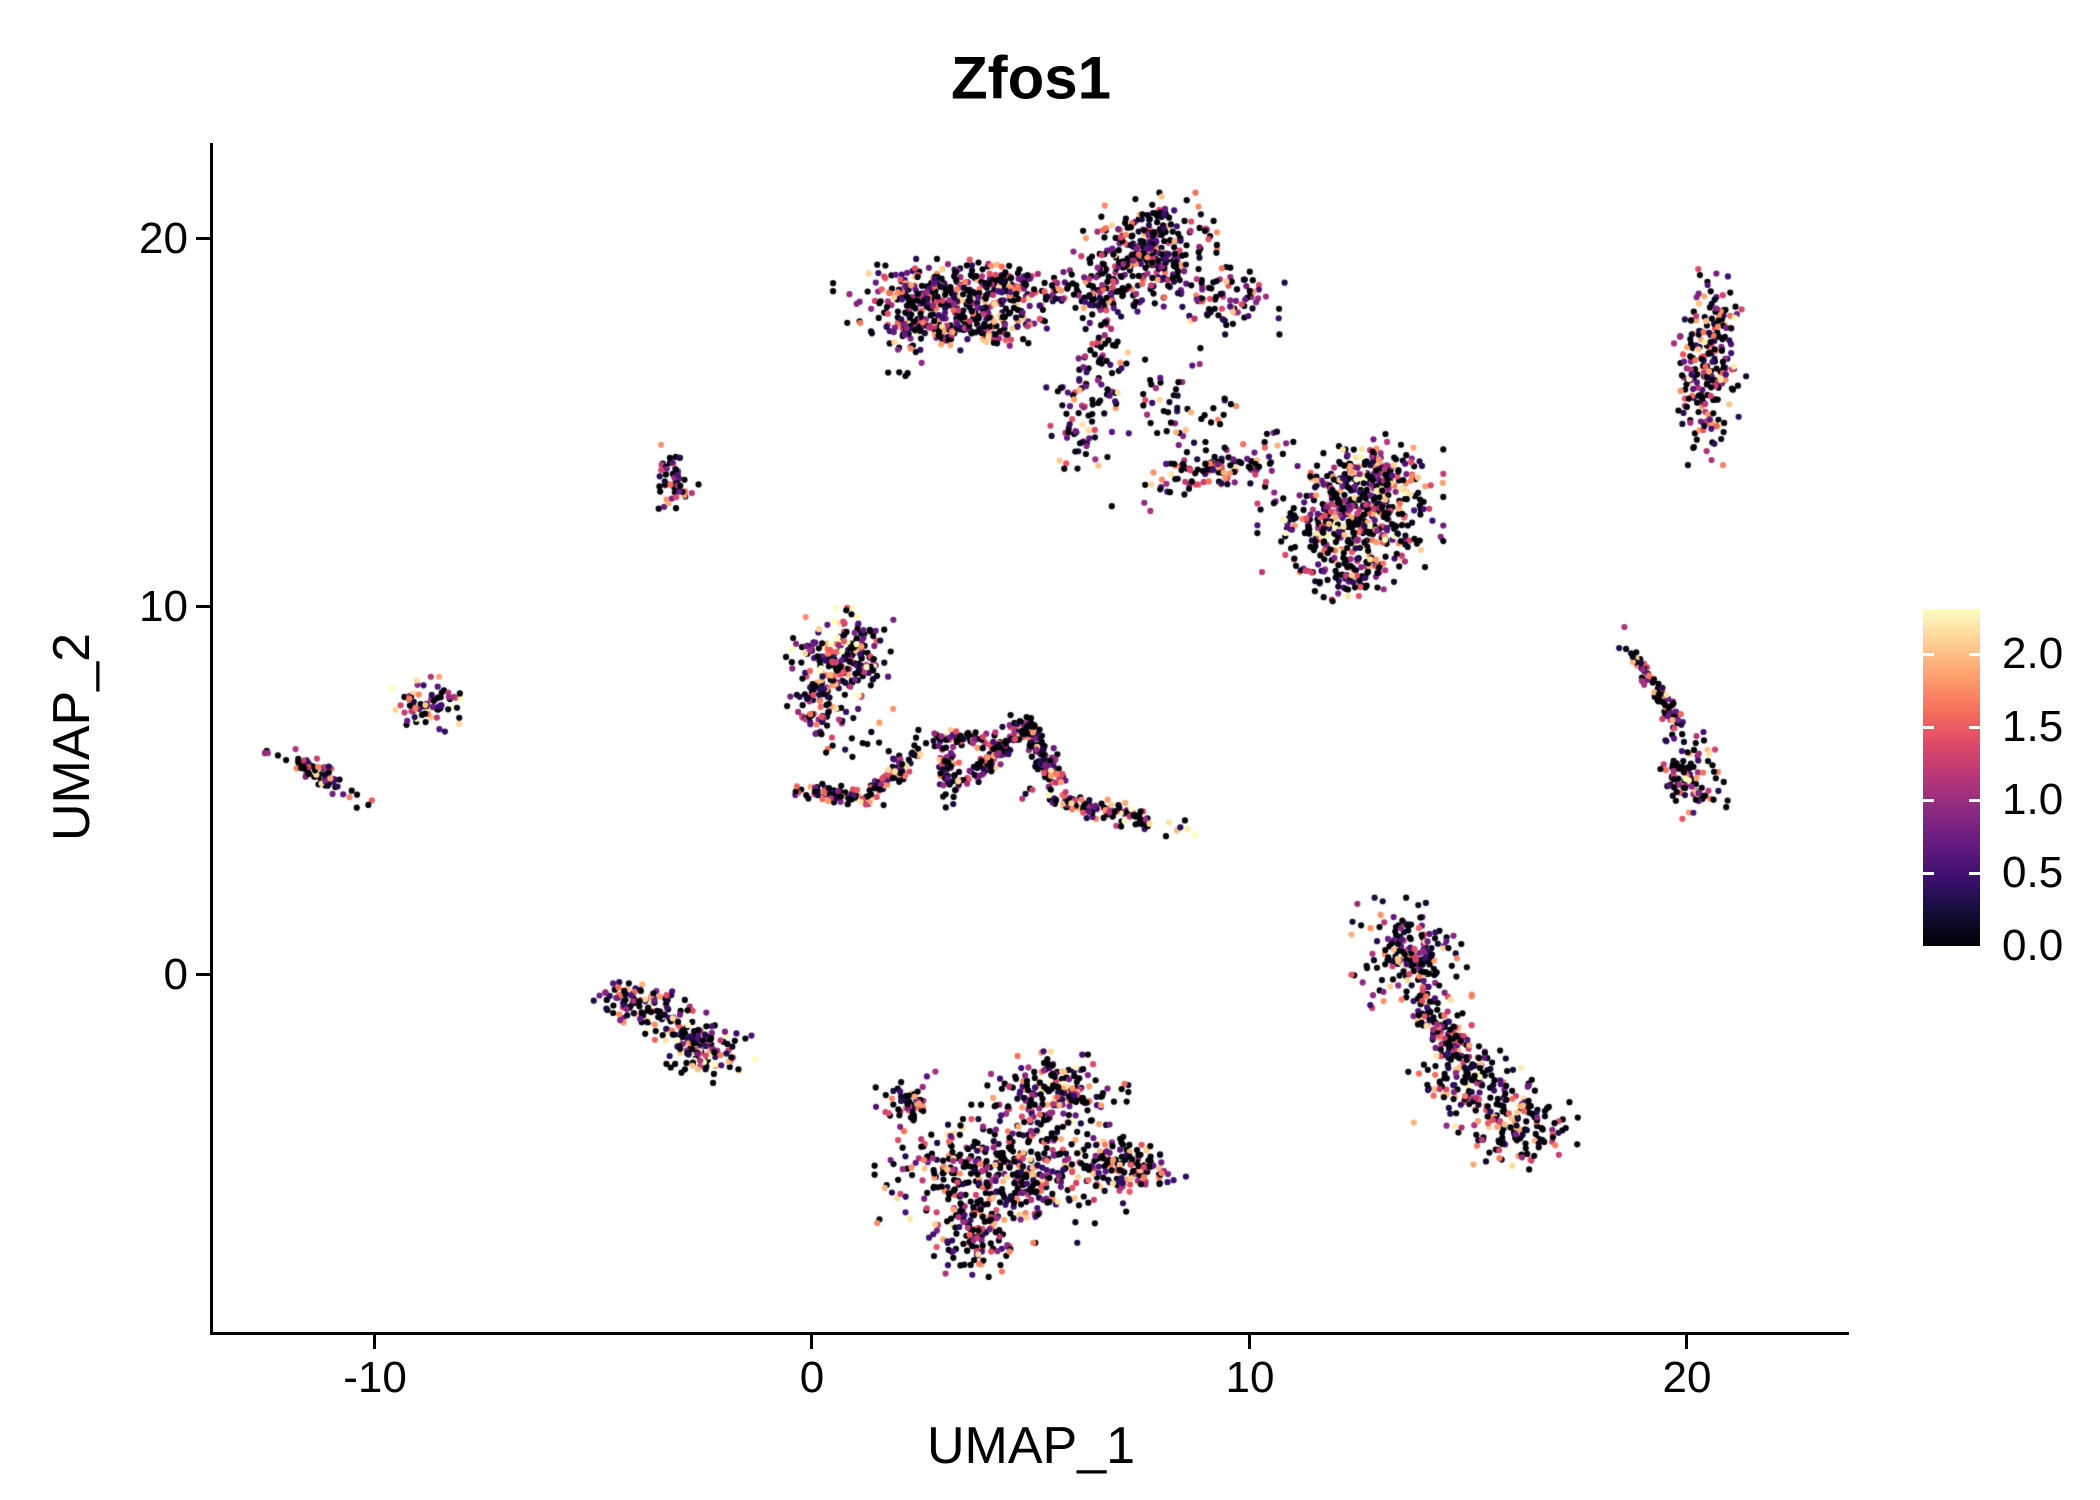  What do you see at coordinates (2033, 945) in the screenshot?
I see `colorbar-tick-label: 0.0` at bounding box center [2033, 945].